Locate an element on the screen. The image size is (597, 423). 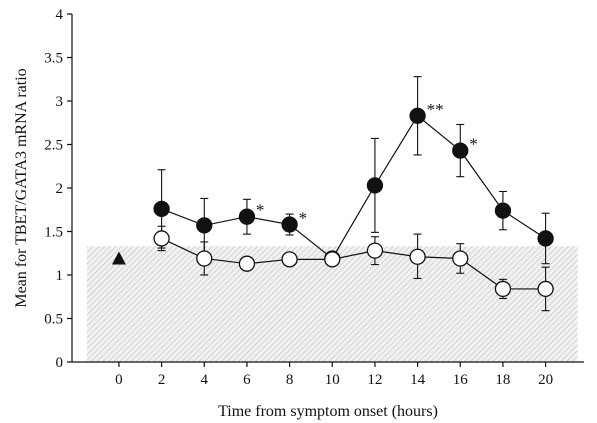
y-tick-label: 2.5 is located at coordinates (53, 146).